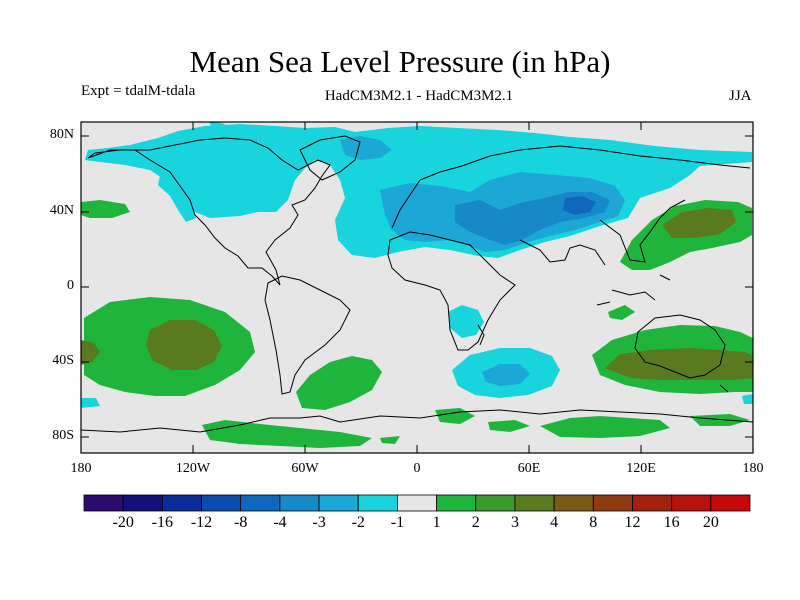 The width and height of the screenshot is (800, 600). What do you see at coordinates (339, 383) in the screenshot?
I see `south-atlantic-positive` at bounding box center [339, 383].